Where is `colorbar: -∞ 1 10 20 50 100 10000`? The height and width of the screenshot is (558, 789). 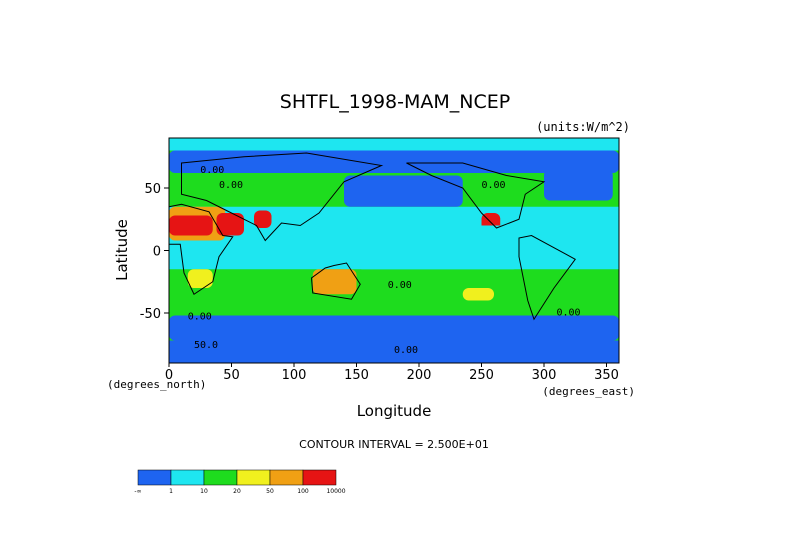 colorbar: -∞ 1 10 20 50 100 10000 is located at coordinates (240, 482).